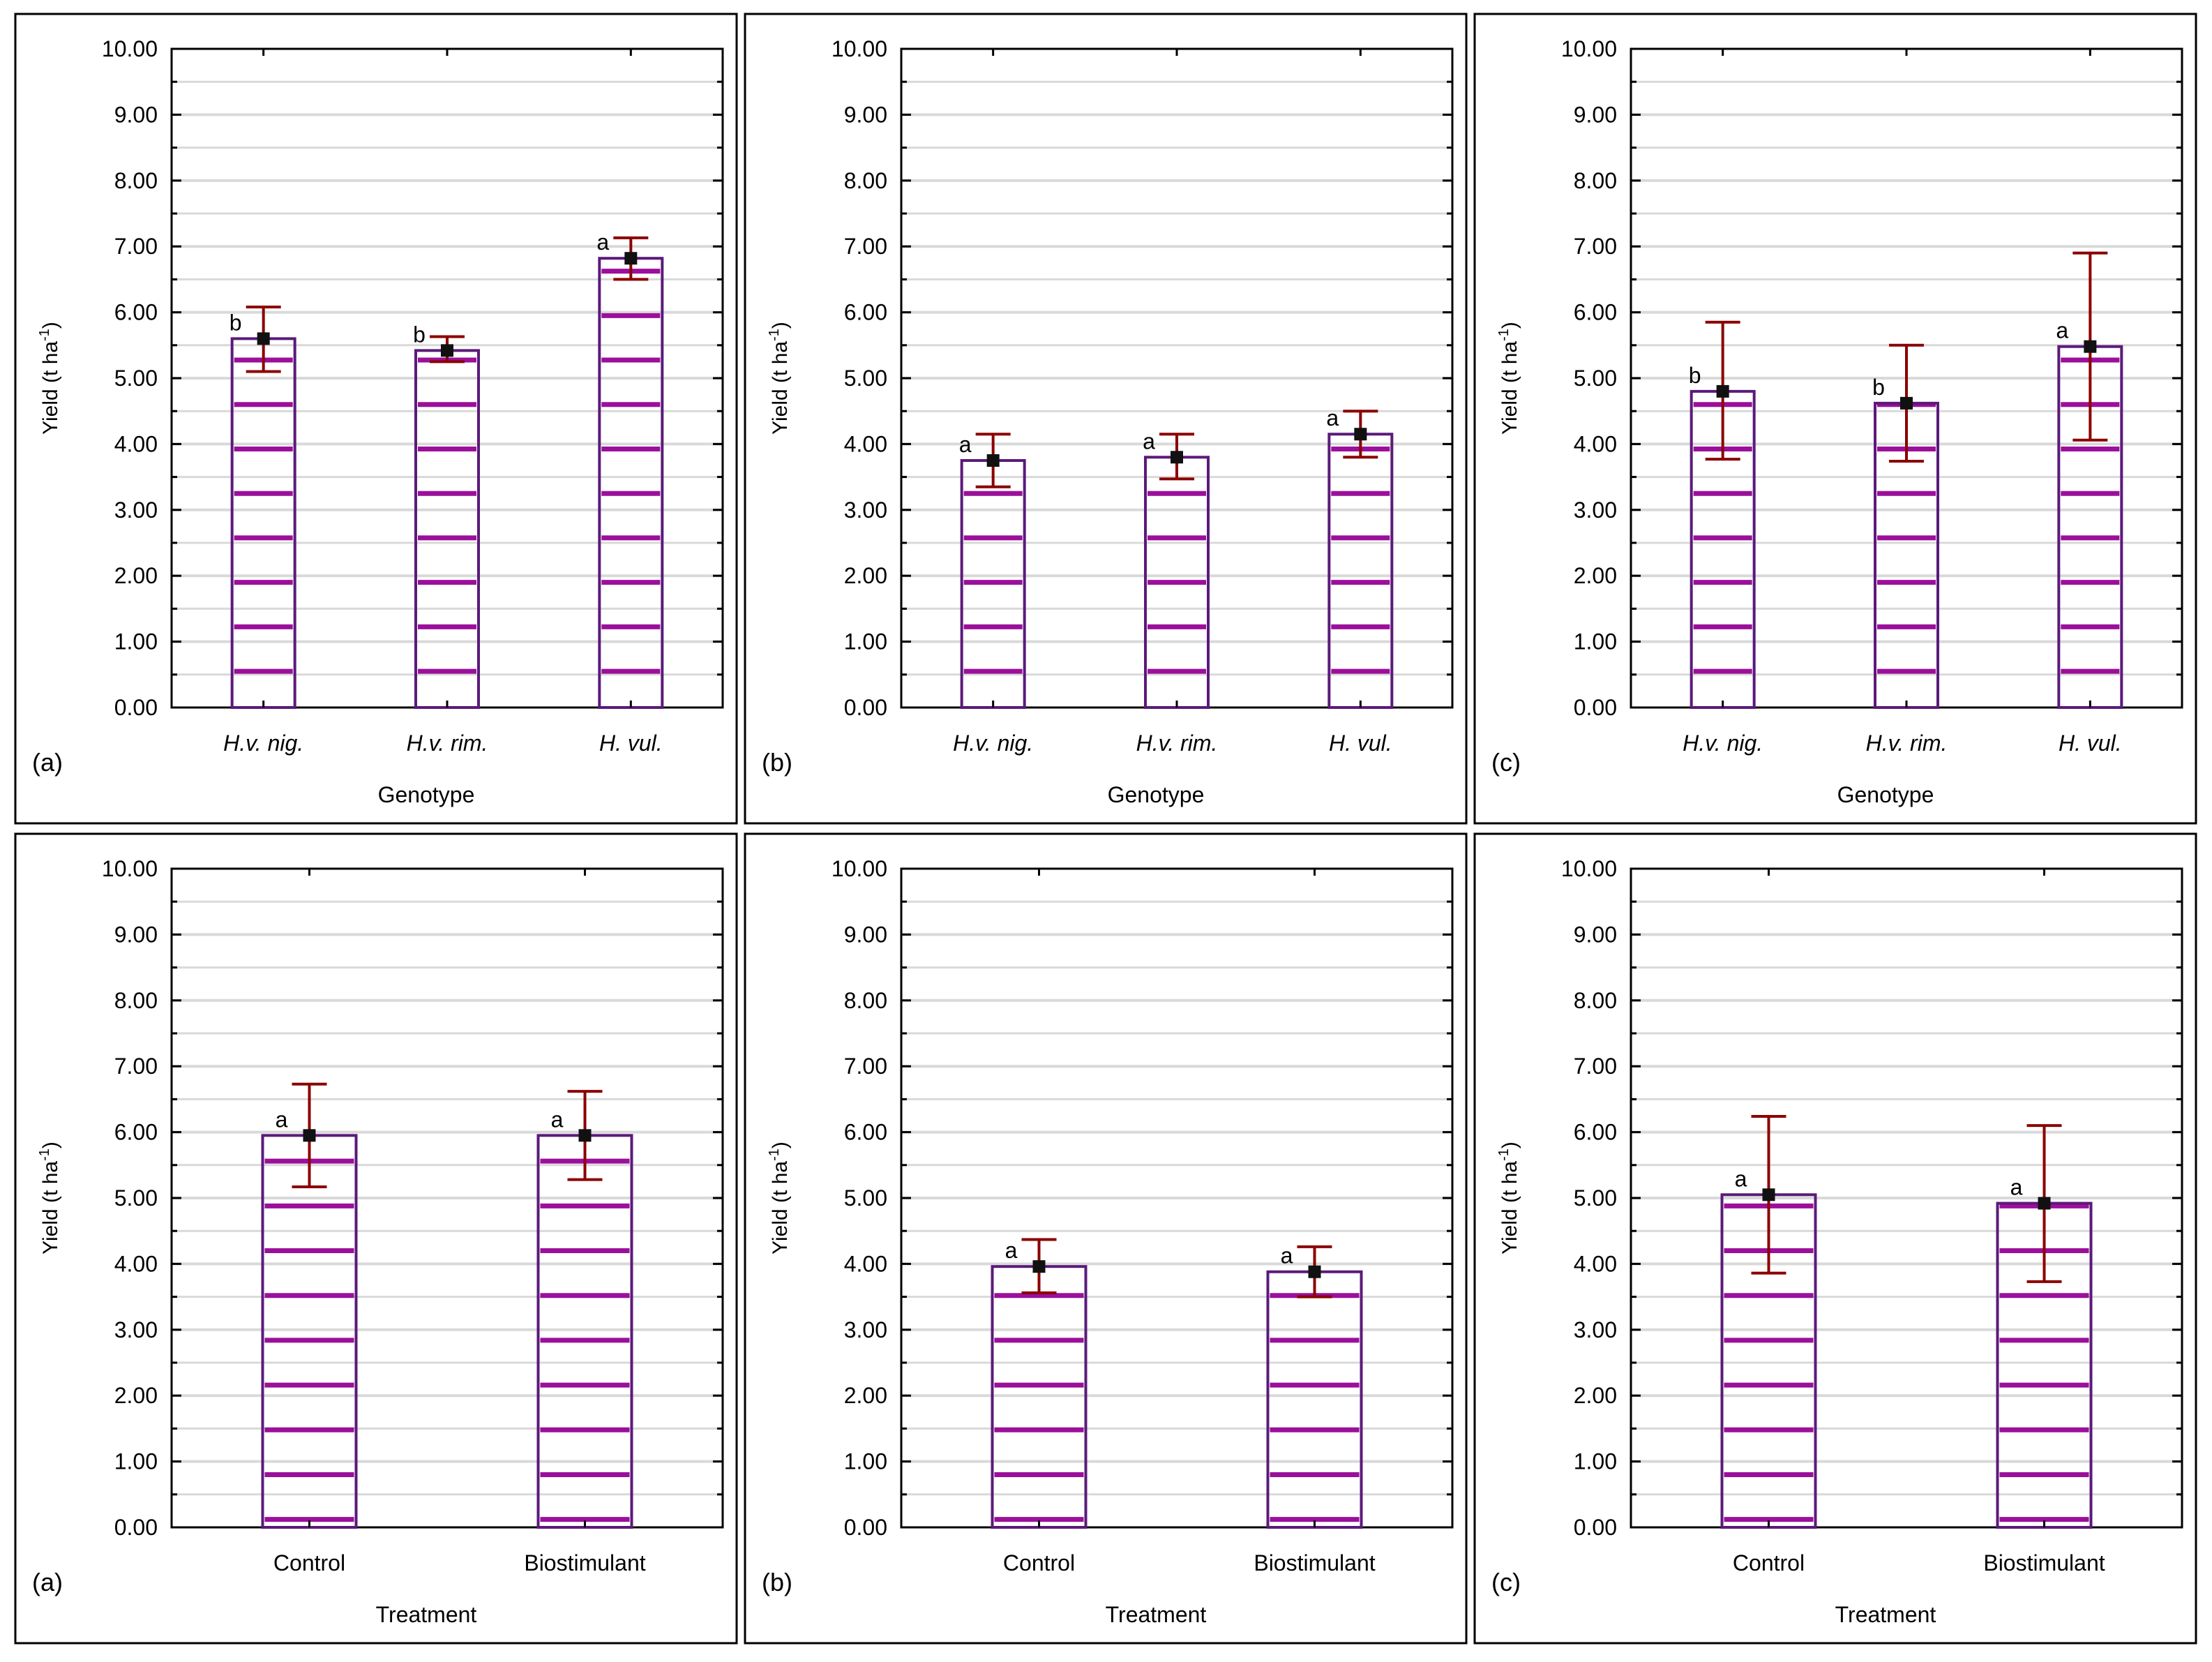 This screenshot has height=1662, width=2212. What do you see at coordinates (1157, 1614) in the screenshot?
I see `x-axis-title: Treatment` at bounding box center [1157, 1614].